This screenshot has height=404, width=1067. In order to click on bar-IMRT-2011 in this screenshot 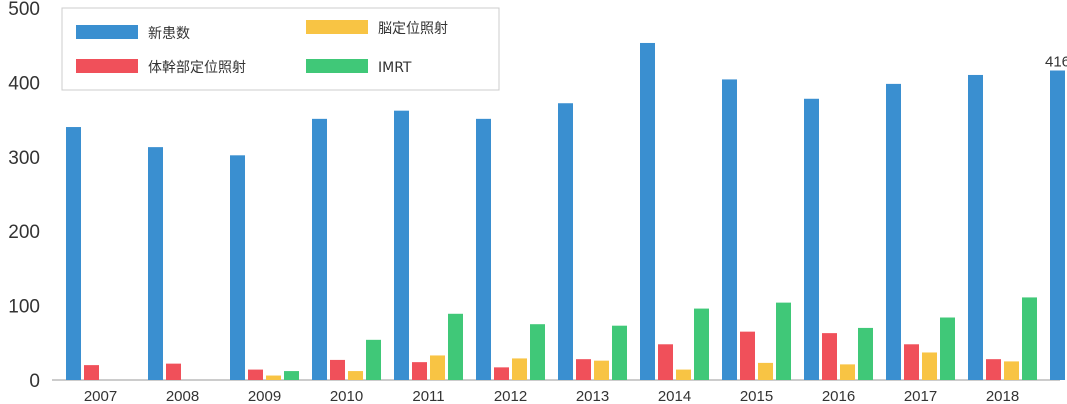, I will do `click(455, 346)`.